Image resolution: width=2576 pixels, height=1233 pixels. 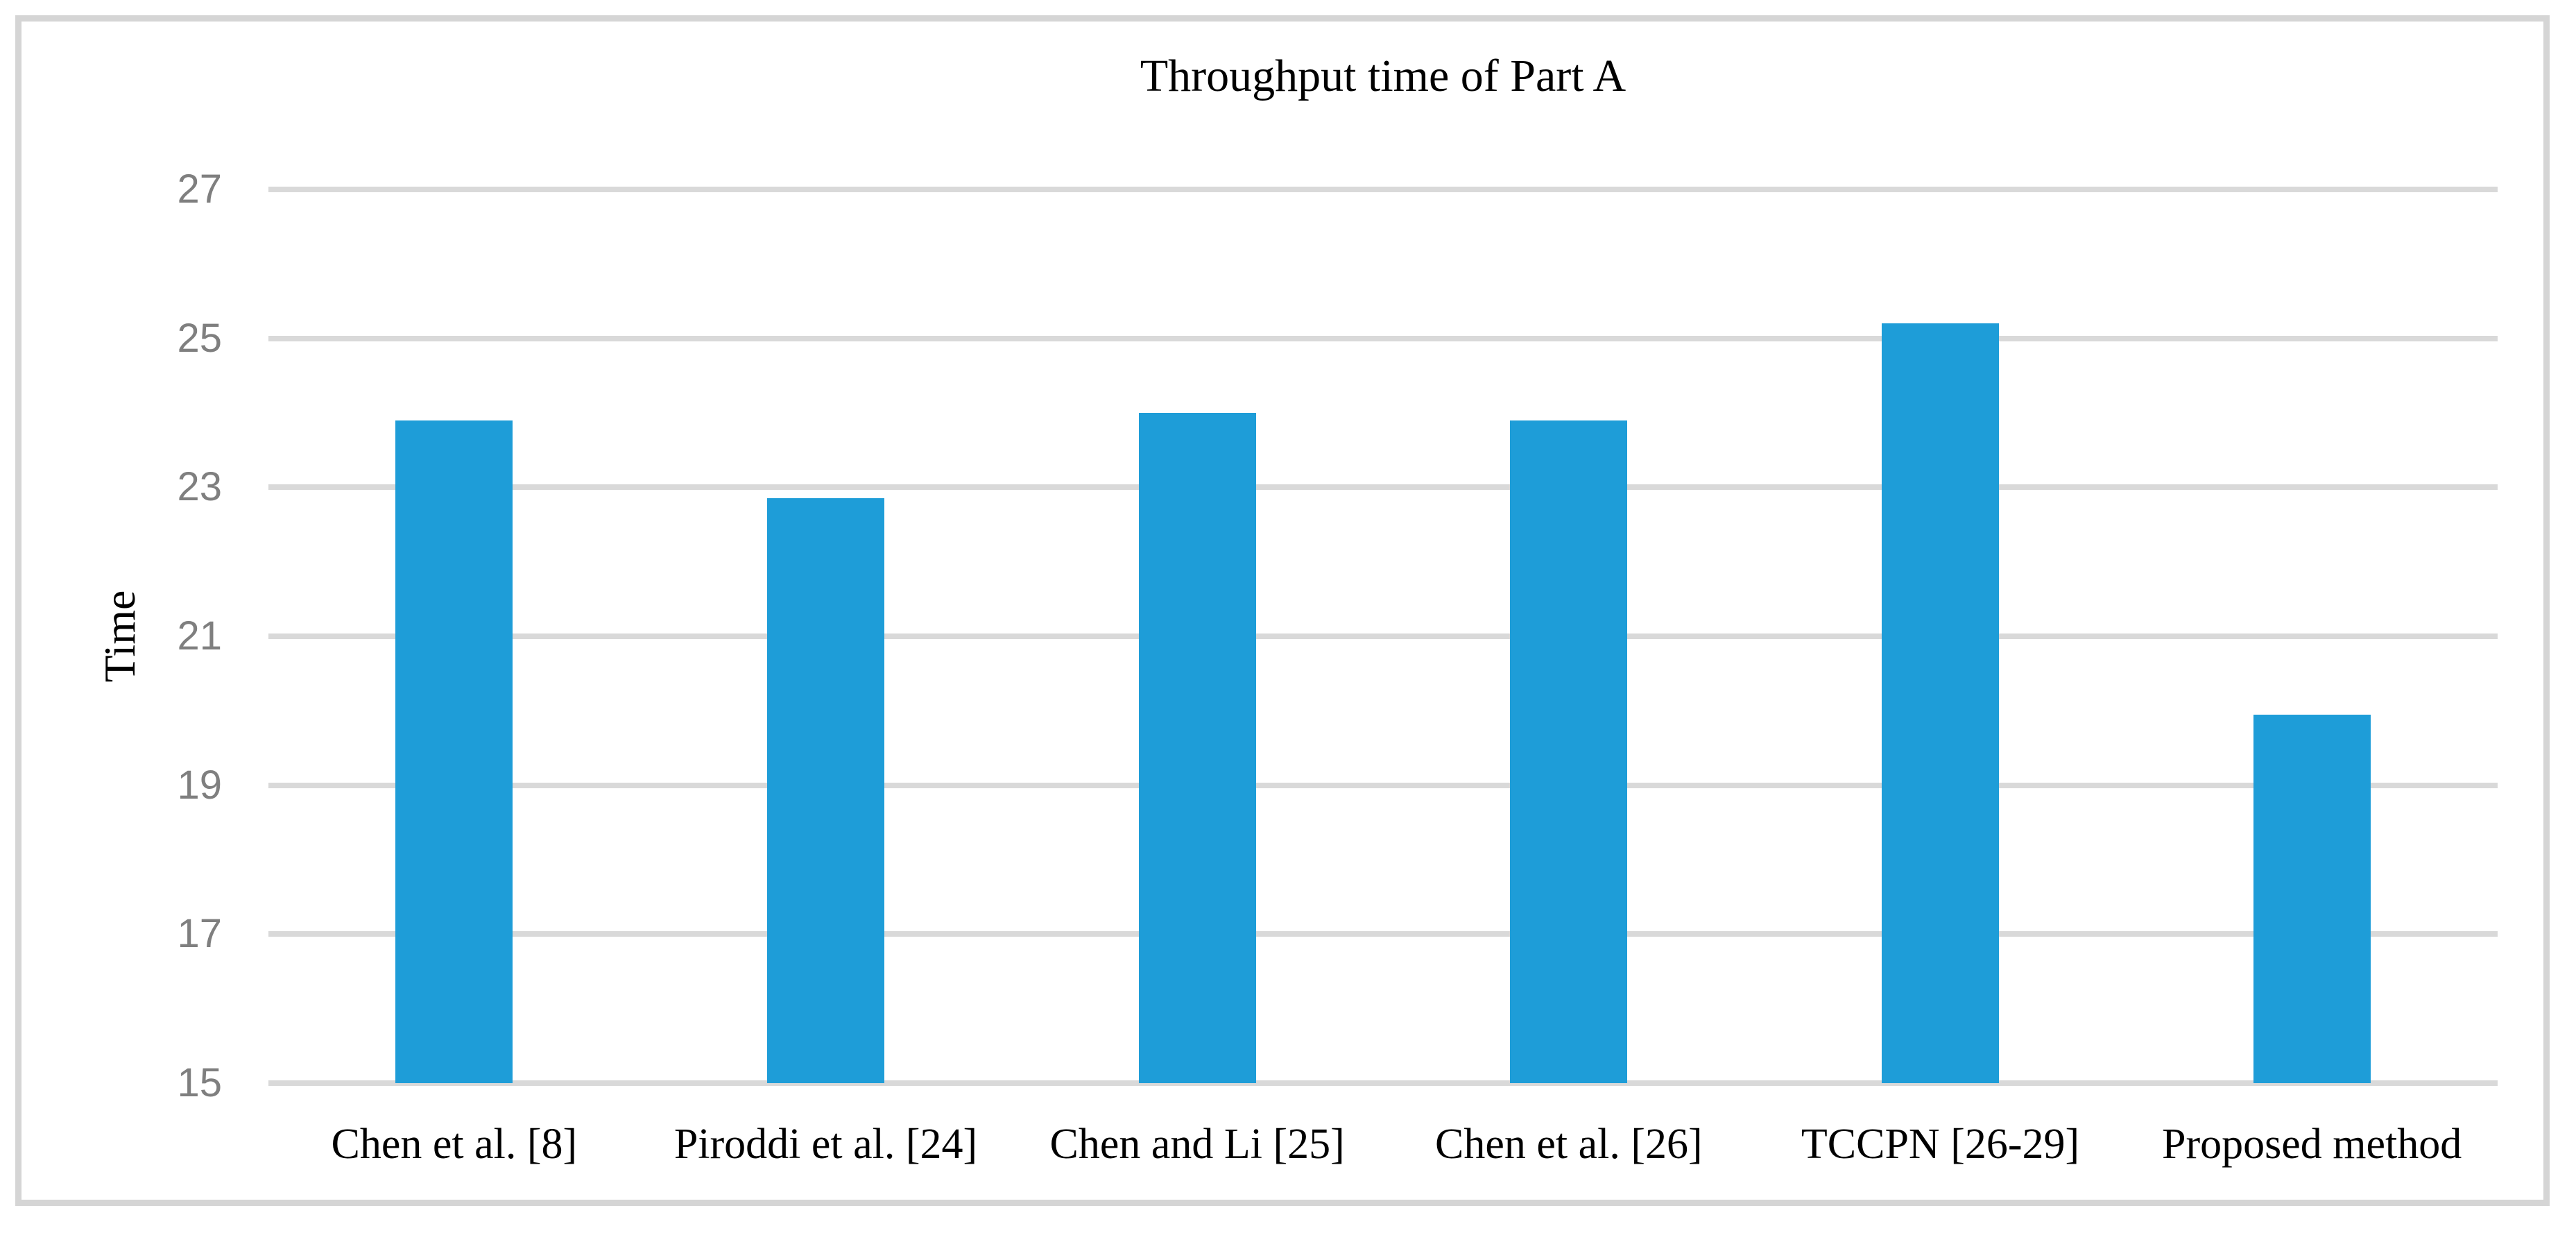 I want to click on x-category-label-5: TCCPN [26-29], so click(x=1940, y=1145).